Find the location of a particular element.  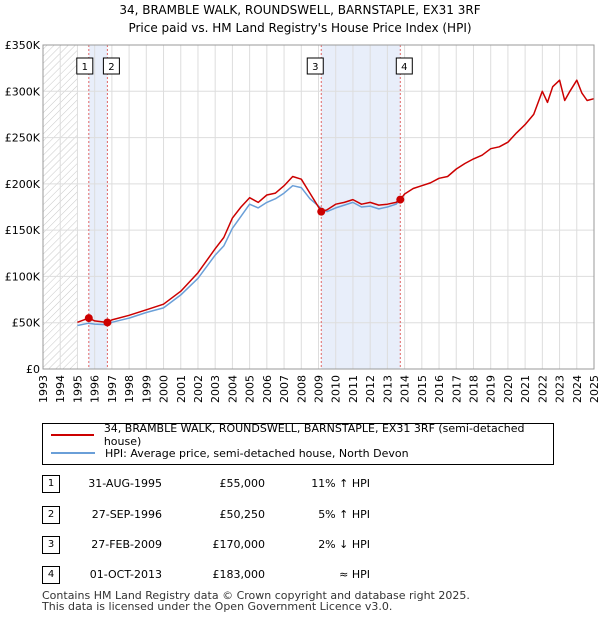

x-tick-label: 2002 is located at coordinates (198, 389).